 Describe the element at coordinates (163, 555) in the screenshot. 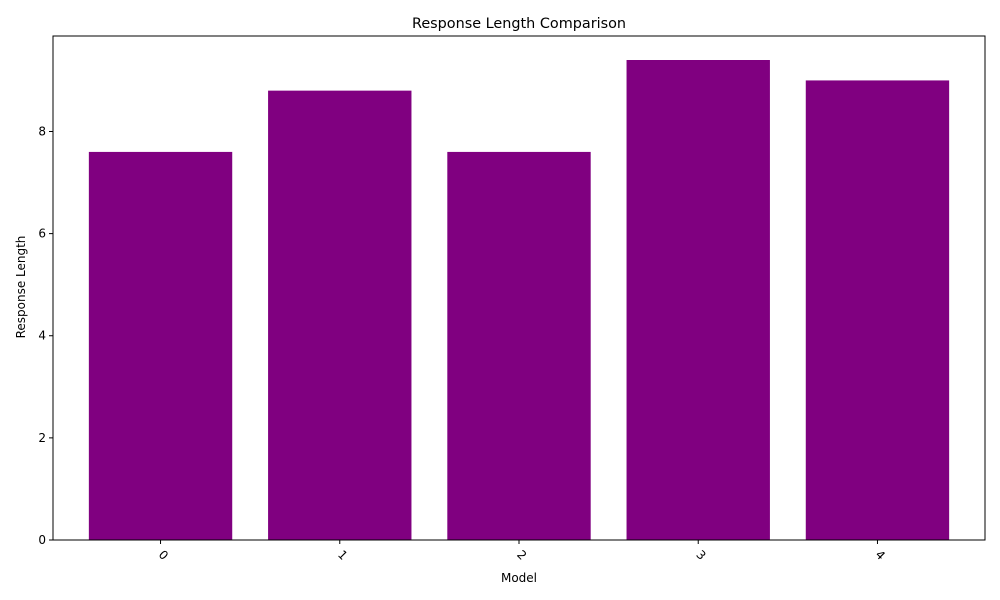

I see `x-tick-label: 0` at that location.